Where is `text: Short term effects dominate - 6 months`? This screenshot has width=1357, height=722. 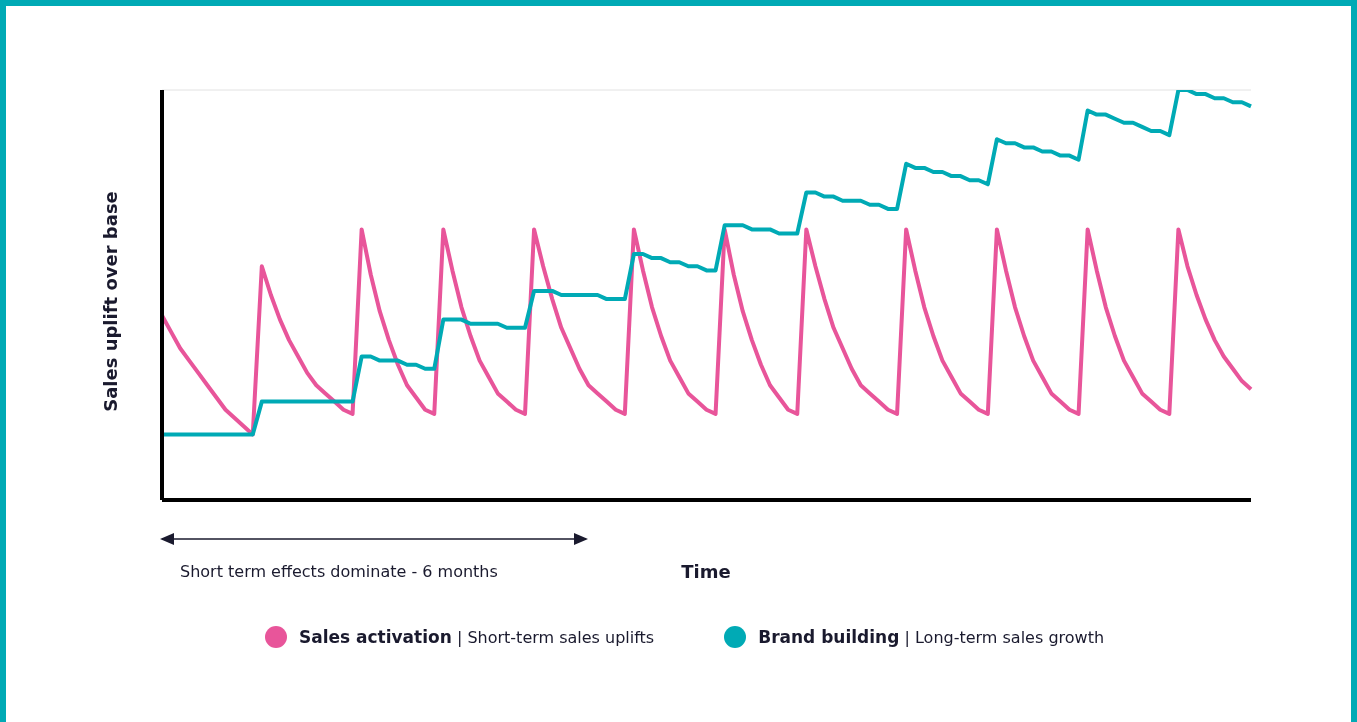
text: Short term effects dominate - 6 months is located at coordinates (339, 571).